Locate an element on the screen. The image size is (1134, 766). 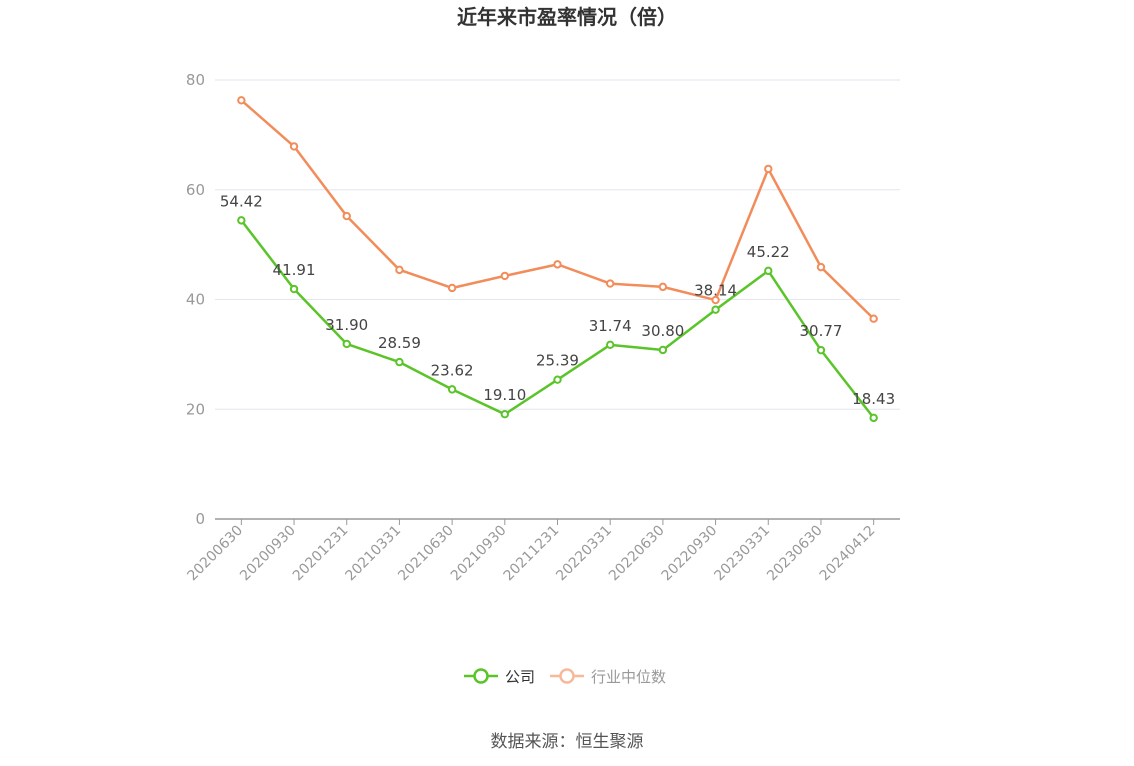
data-label: 31.74 is located at coordinates (610, 326).